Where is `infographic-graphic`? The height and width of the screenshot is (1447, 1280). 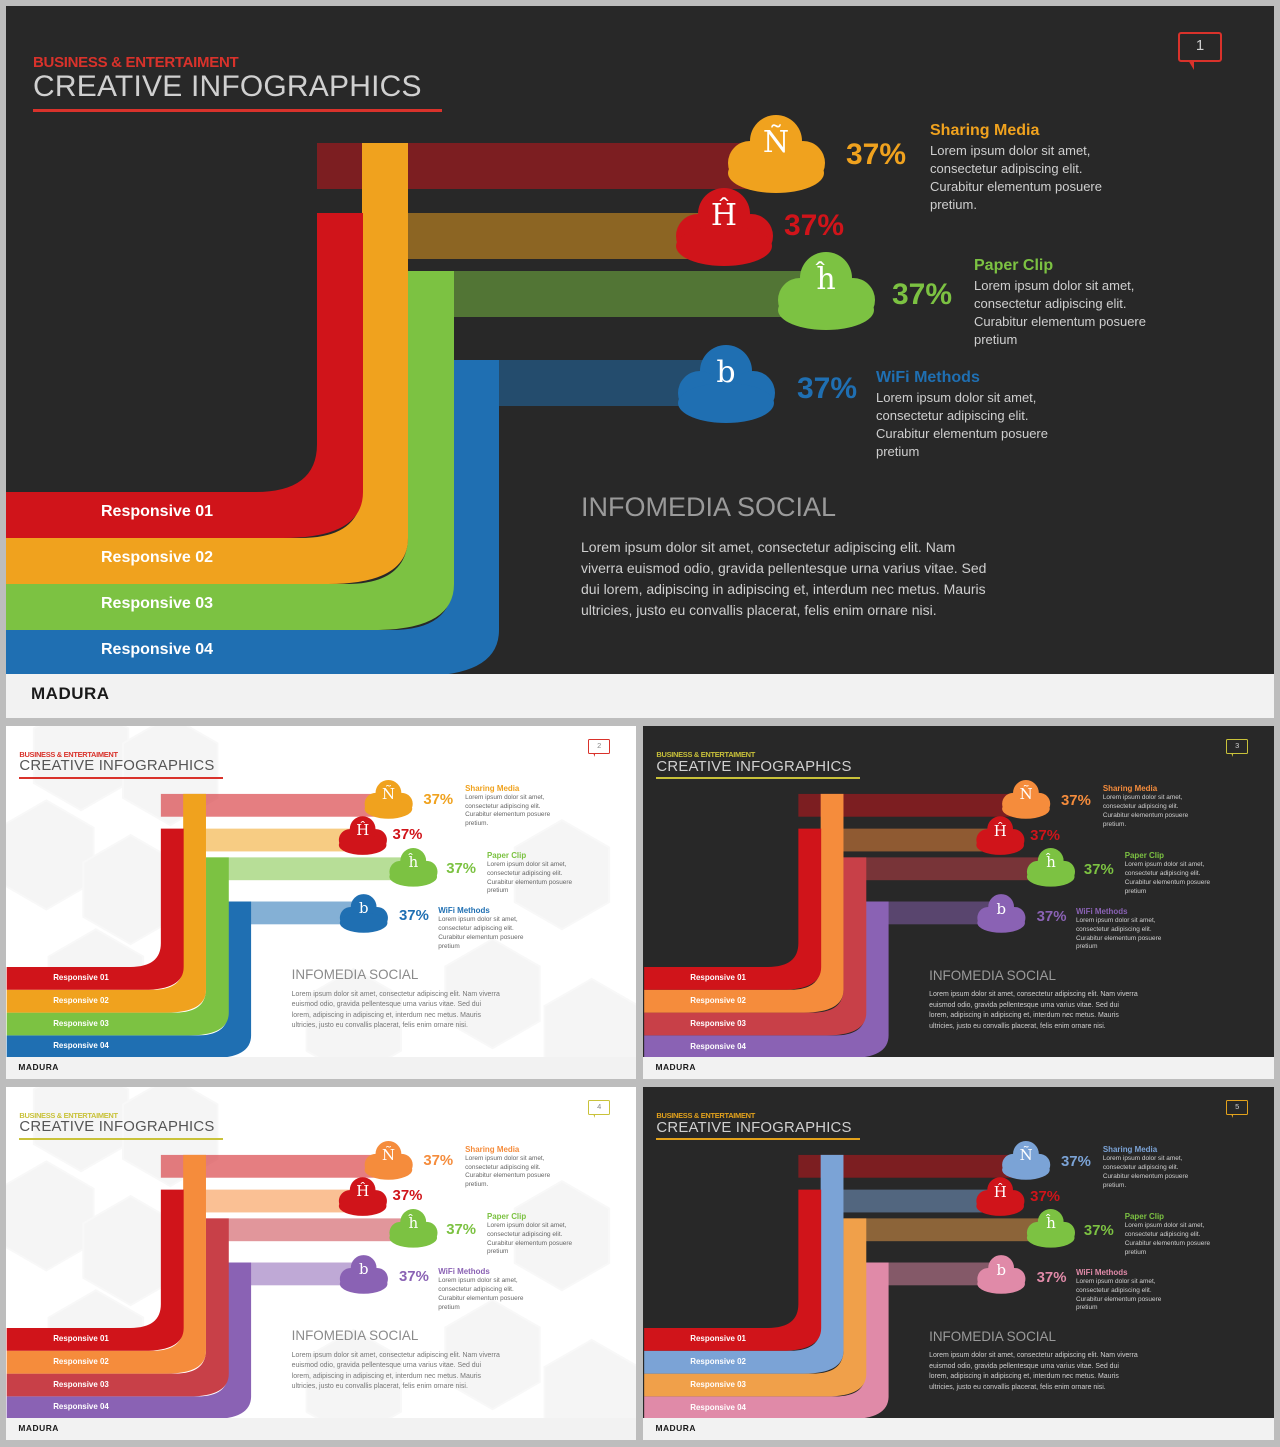 infographic-graphic is located at coordinates (860, 1280).